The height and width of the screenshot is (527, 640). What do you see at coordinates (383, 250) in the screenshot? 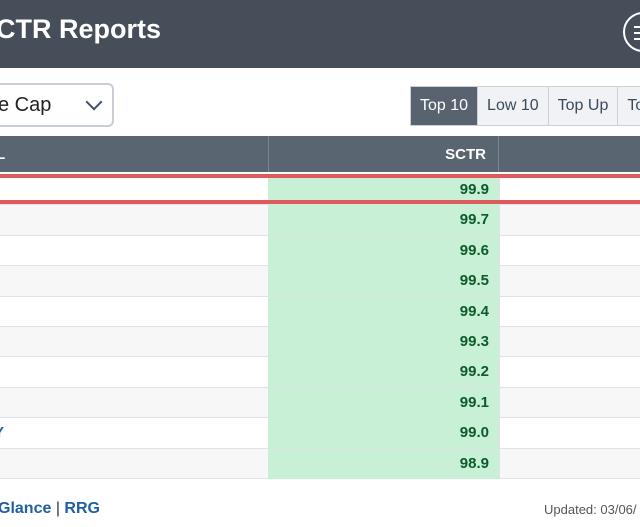
I see `sctr-cell: 99.6` at bounding box center [383, 250].